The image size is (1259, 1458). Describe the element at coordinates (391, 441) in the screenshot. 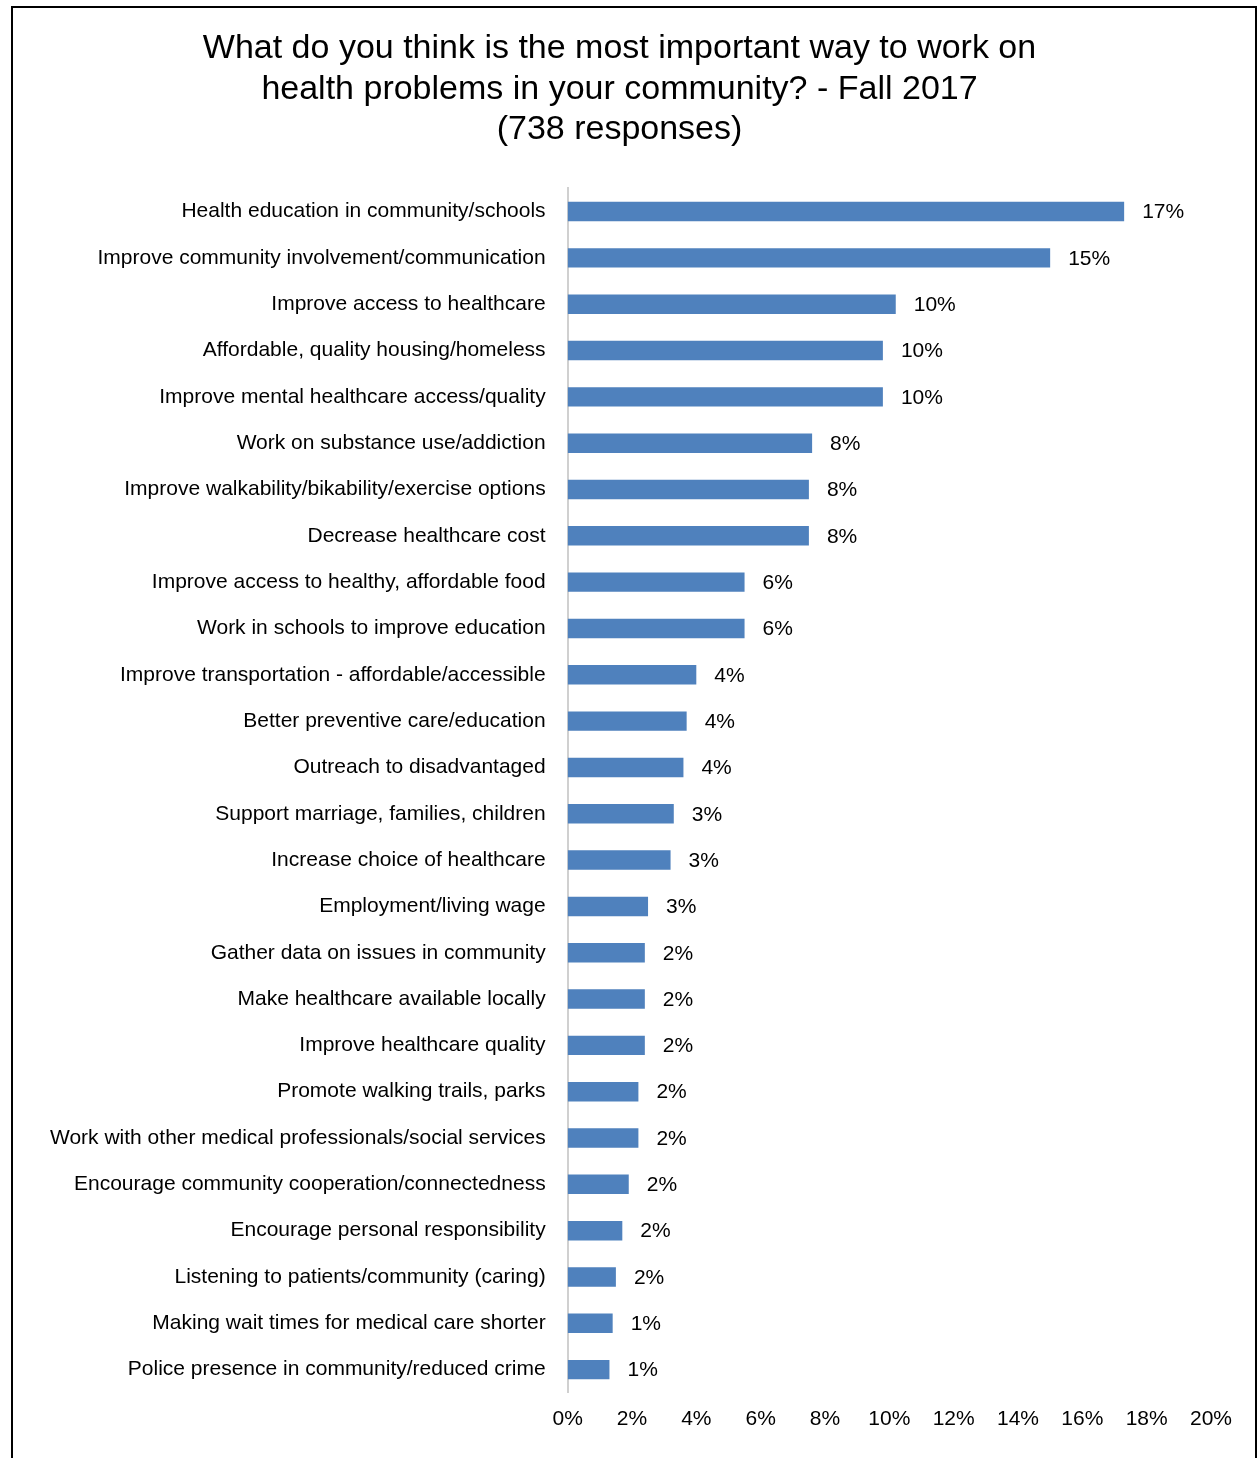

I see `y-tick-label: Work on substance use/addiction` at that location.